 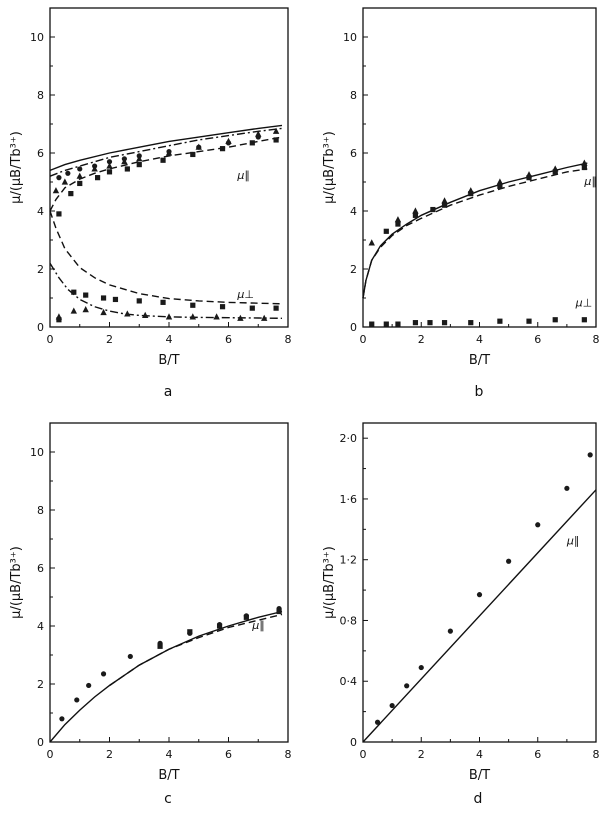 I want to click on y-tick-label: 2·0, so click(x=349, y=438).